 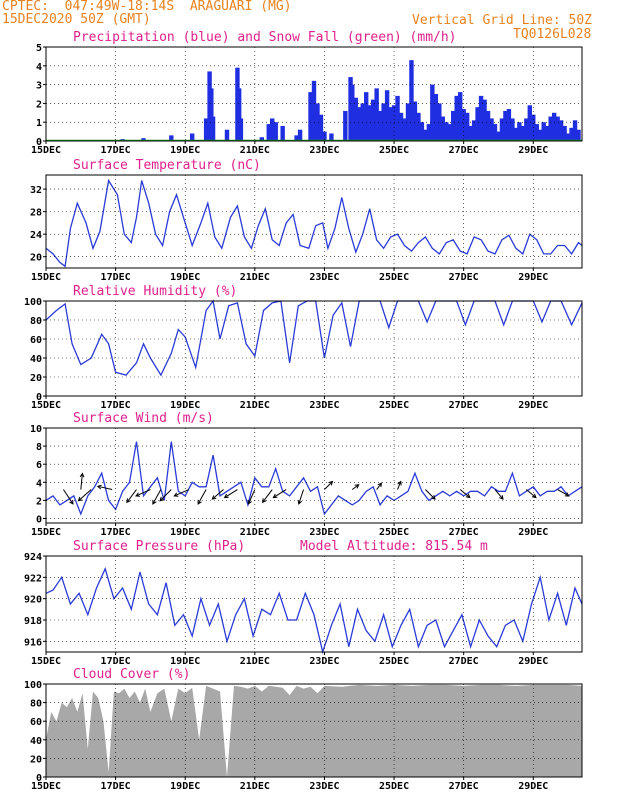 I want to click on precip-ytick-label: 0, so click(x=39, y=142).